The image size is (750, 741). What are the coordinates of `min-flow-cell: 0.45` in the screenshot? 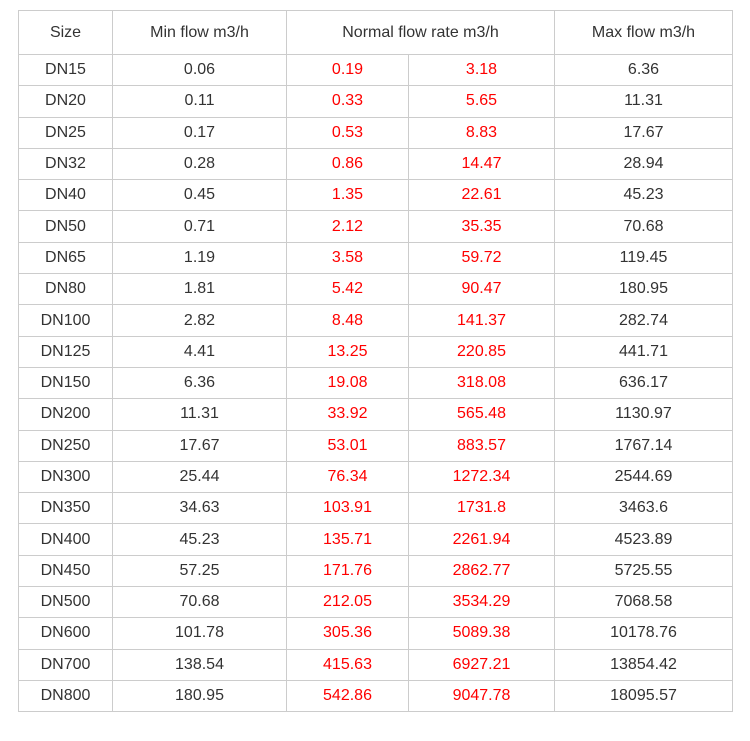 It's located at (199, 195).